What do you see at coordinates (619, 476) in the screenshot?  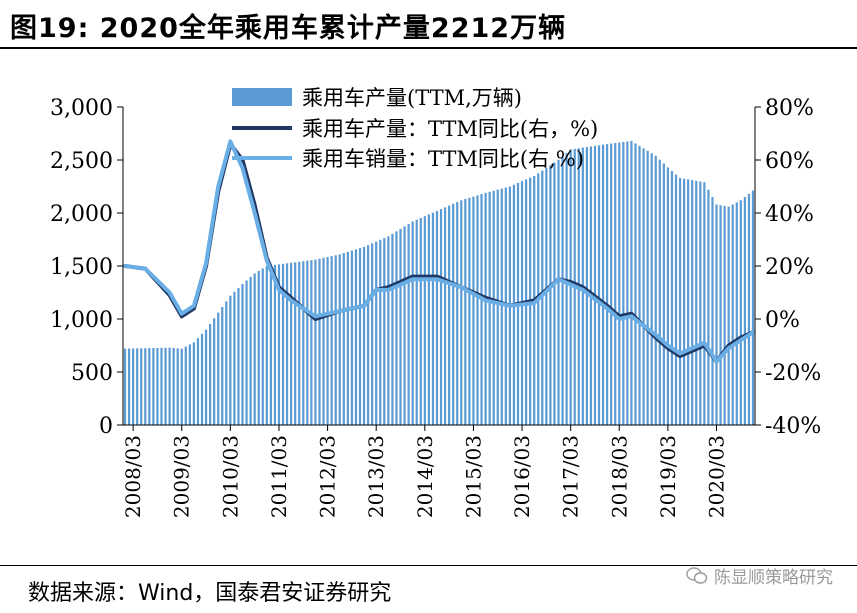 I see `x-tick-label: 2018/03` at bounding box center [619, 476].